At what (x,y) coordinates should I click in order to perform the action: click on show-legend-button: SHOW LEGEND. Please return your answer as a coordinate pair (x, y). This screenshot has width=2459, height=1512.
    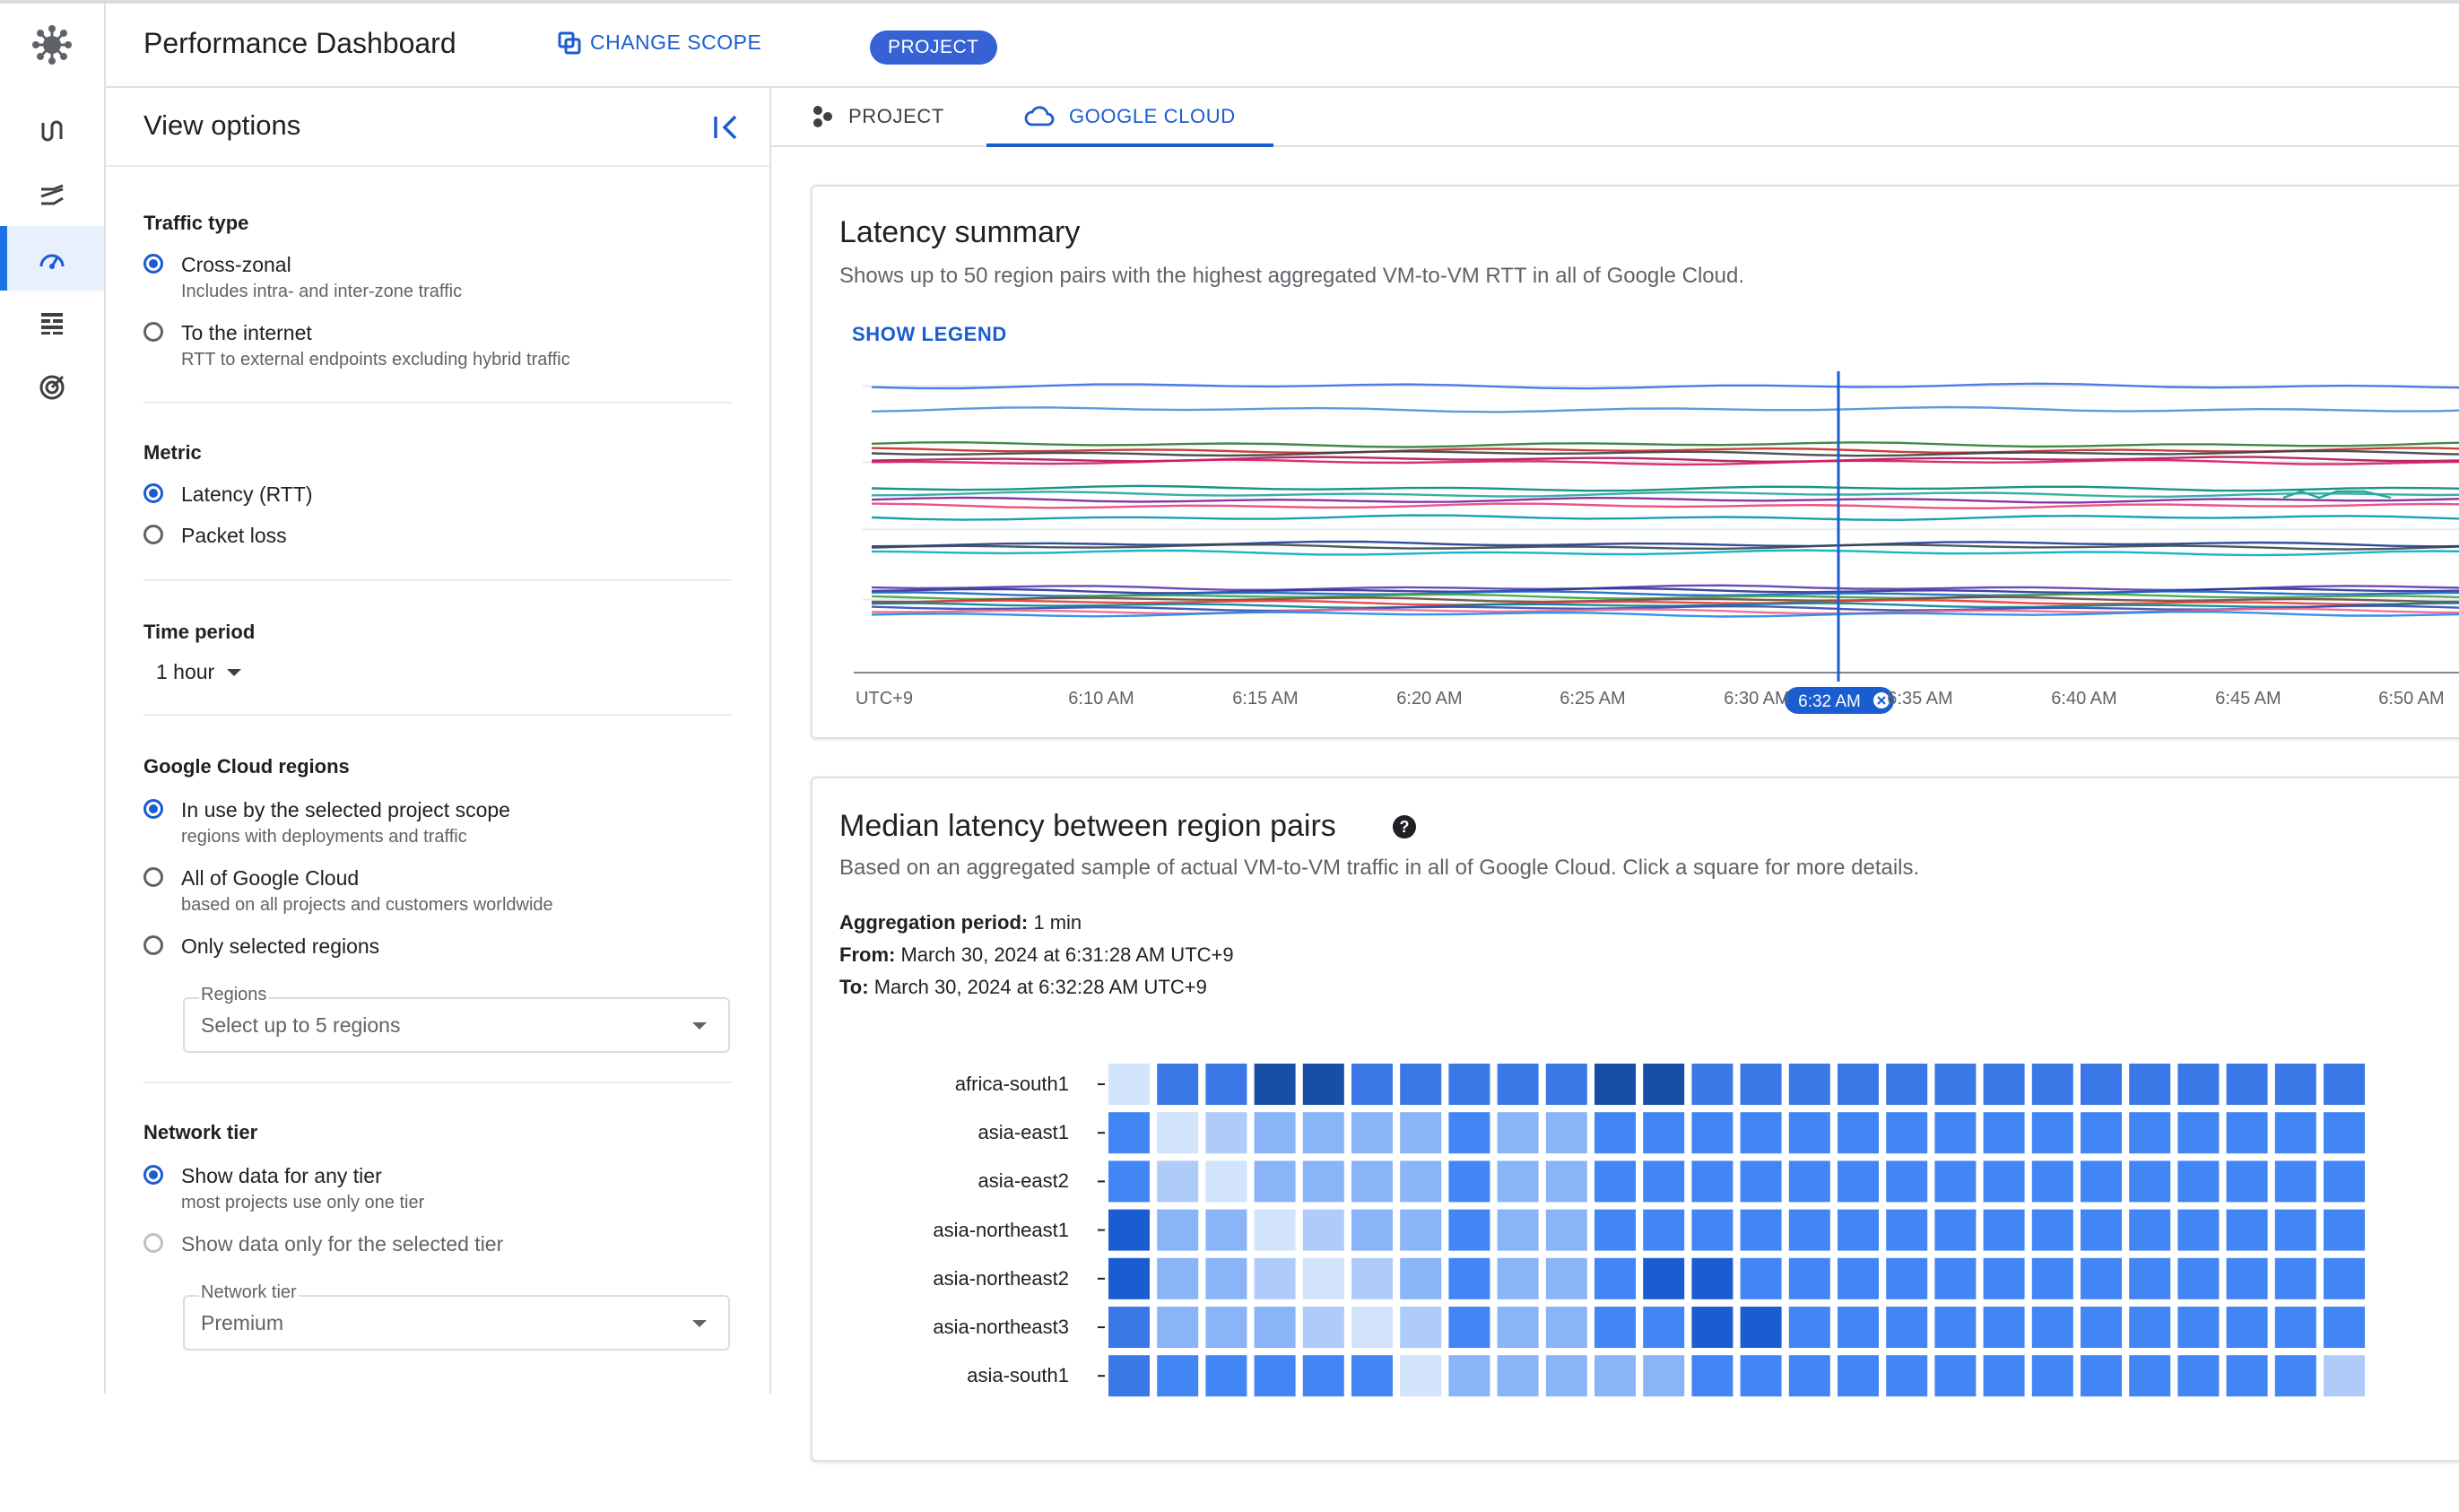
    Looking at the image, I should click on (929, 334).